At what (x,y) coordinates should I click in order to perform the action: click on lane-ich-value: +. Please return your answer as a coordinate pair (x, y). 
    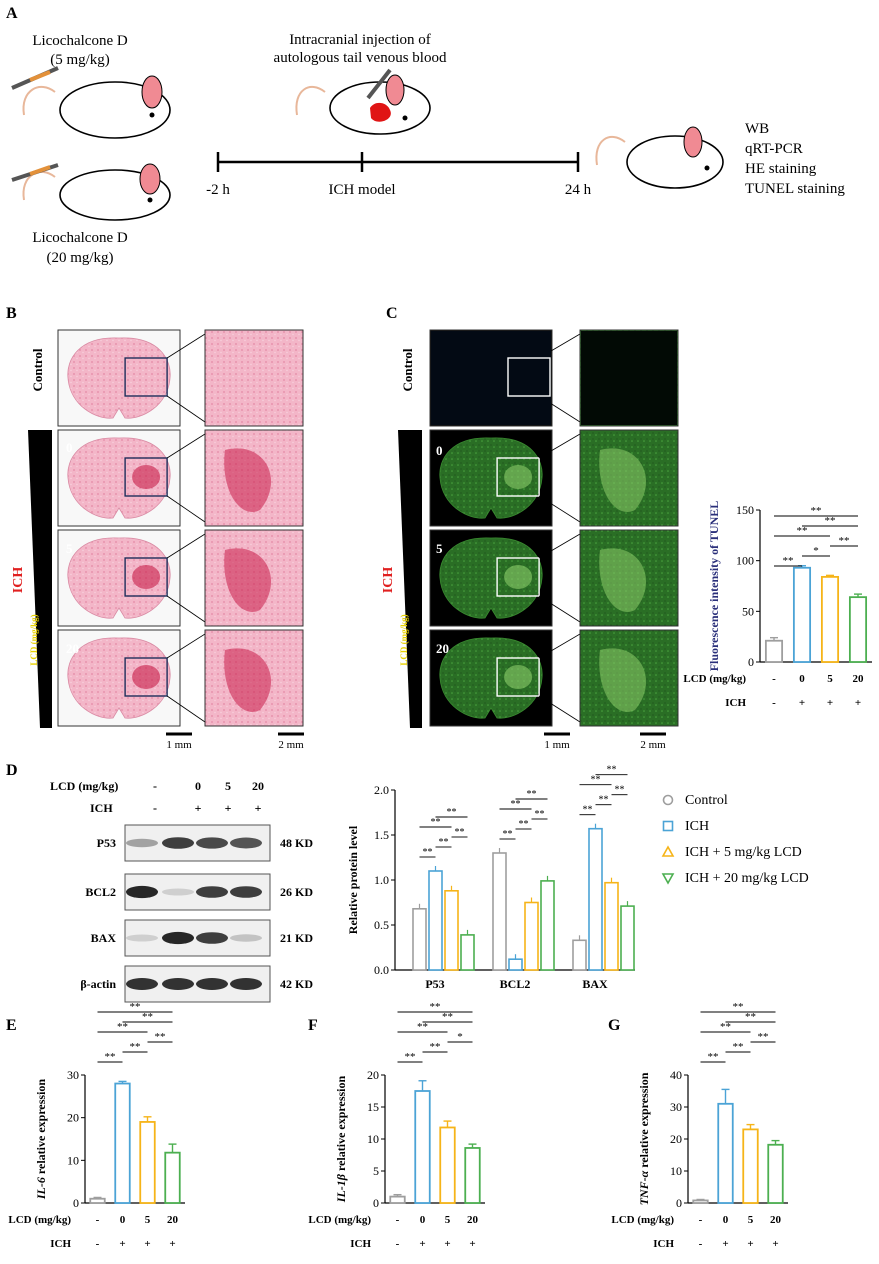
    Looking at the image, I should click on (228, 808).